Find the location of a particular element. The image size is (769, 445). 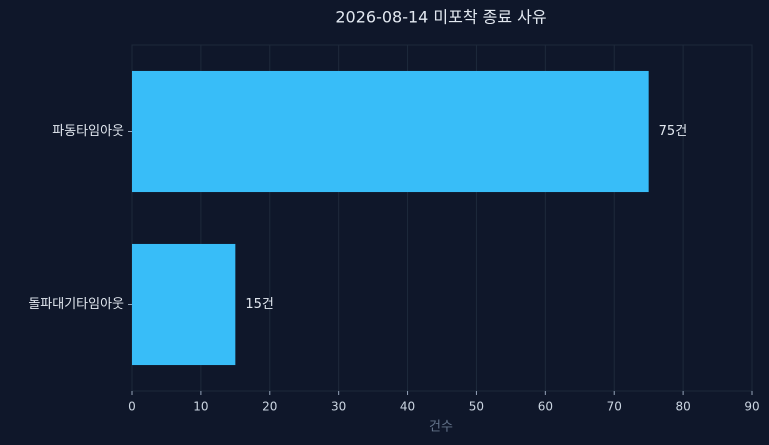

x-tick-label: 60 is located at coordinates (545, 407).